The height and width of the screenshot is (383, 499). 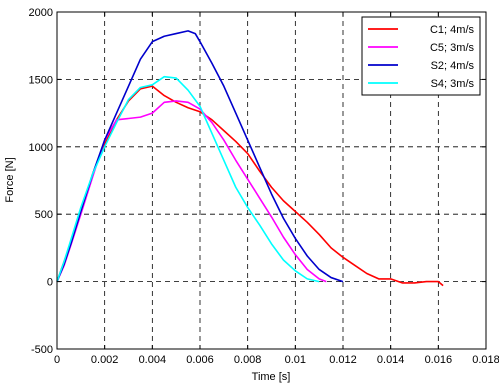 I want to click on legend: C1; 4m/s C5; 3m/s S2; 4m/s S4; 3m/s, so click(x=421, y=56).